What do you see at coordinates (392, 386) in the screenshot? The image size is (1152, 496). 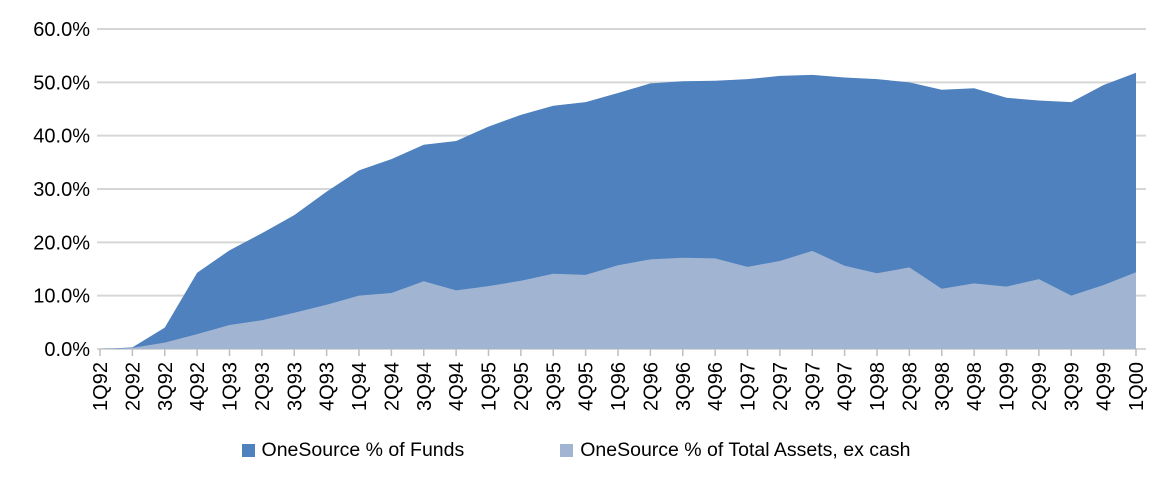 I see `x-axis-label: 2Q94` at bounding box center [392, 386].